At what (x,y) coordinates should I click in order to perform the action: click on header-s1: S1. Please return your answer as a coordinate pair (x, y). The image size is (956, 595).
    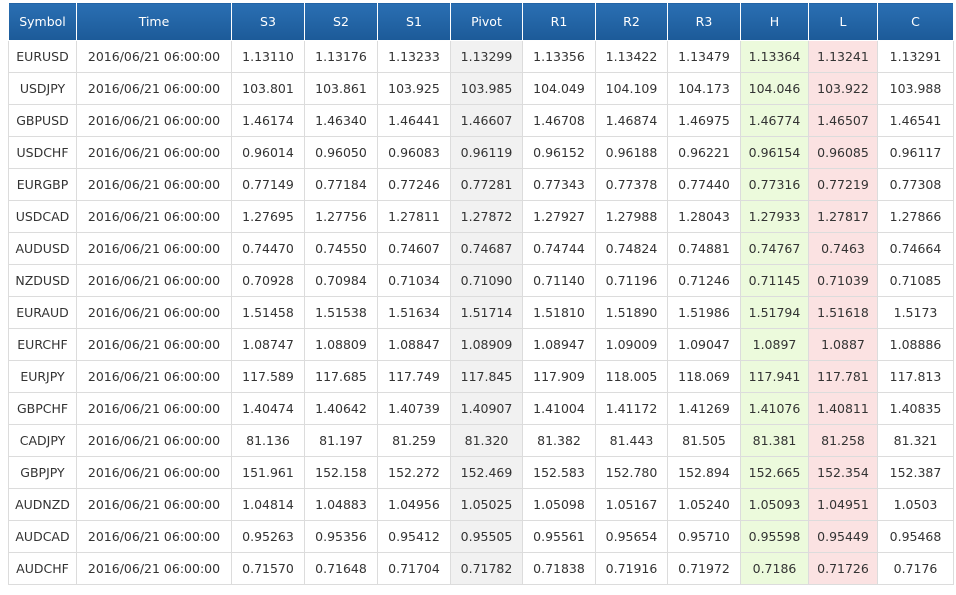
    Looking at the image, I should click on (414, 21).